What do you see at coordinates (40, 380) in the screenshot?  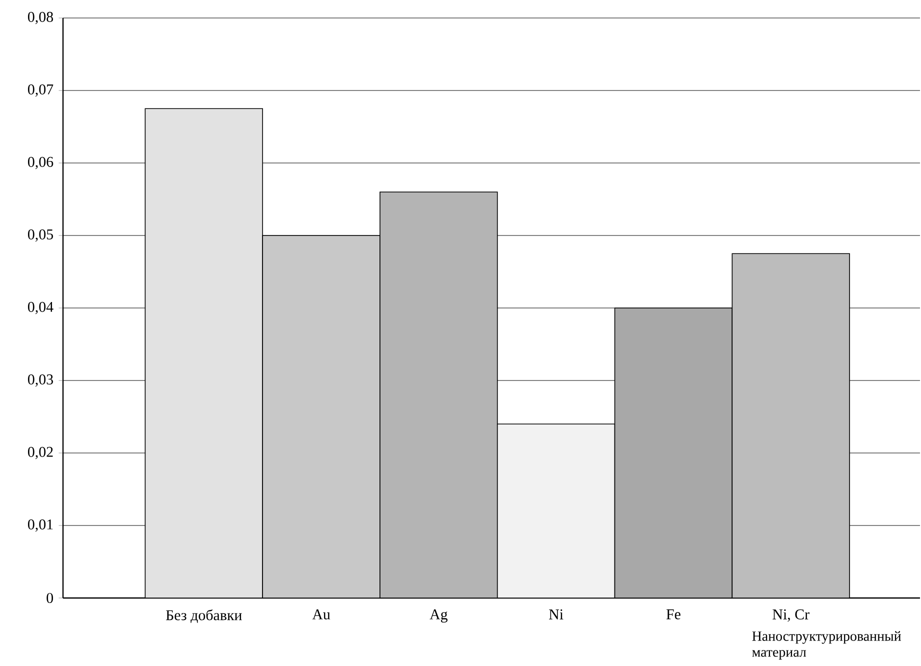 I see `y-tick-label: 0,03` at bounding box center [40, 380].